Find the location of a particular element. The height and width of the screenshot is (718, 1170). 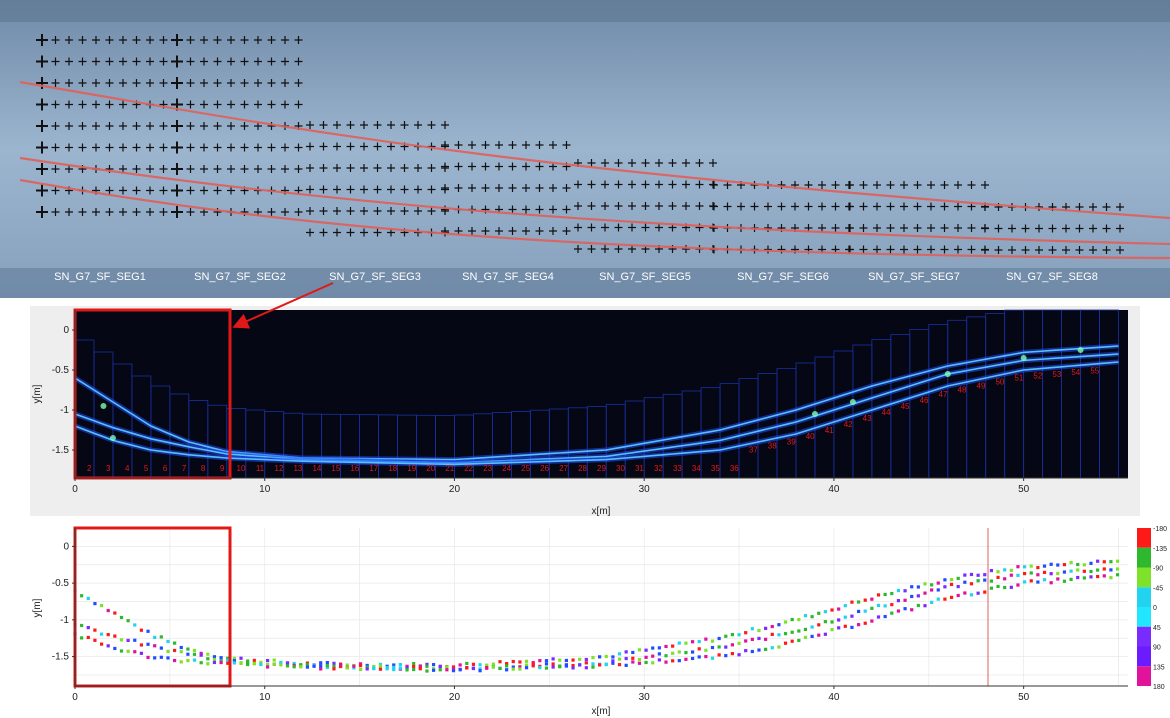

cell-number: 4 is located at coordinates (127, 468).